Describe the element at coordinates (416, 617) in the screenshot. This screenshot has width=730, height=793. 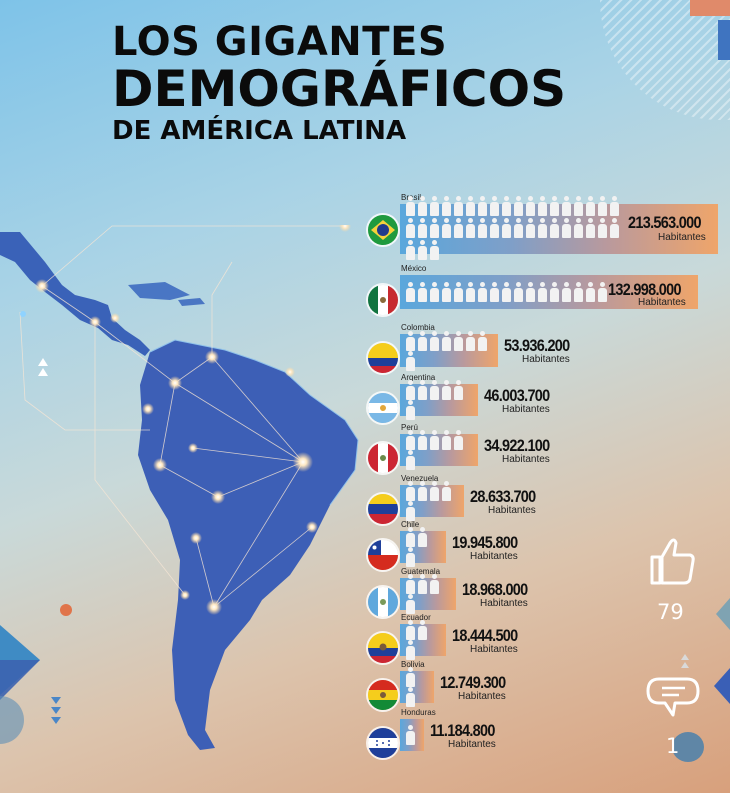
I see `country-name: Ecuador` at that location.